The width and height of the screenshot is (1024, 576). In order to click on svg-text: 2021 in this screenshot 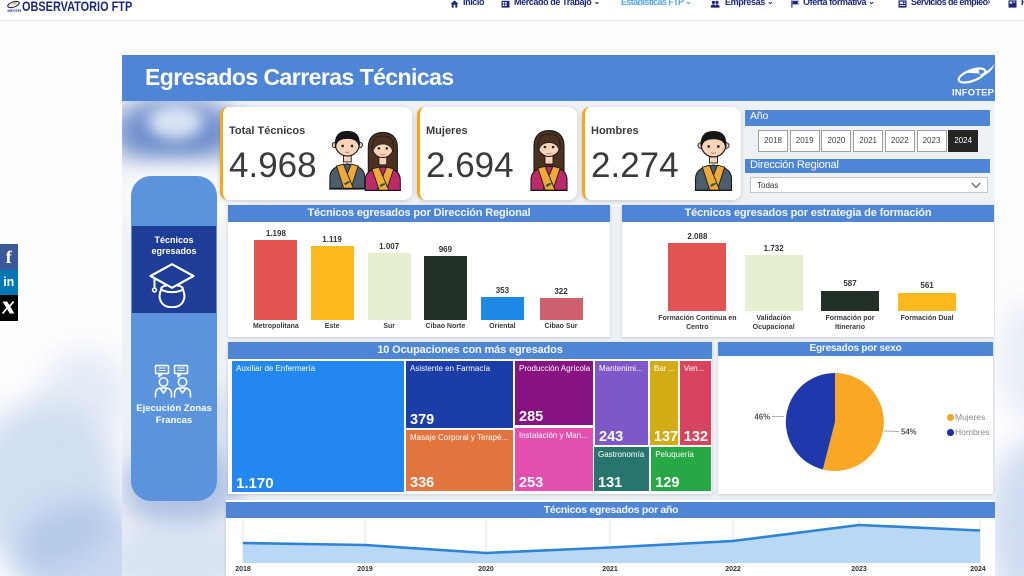, I will do `click(610, 569)`.